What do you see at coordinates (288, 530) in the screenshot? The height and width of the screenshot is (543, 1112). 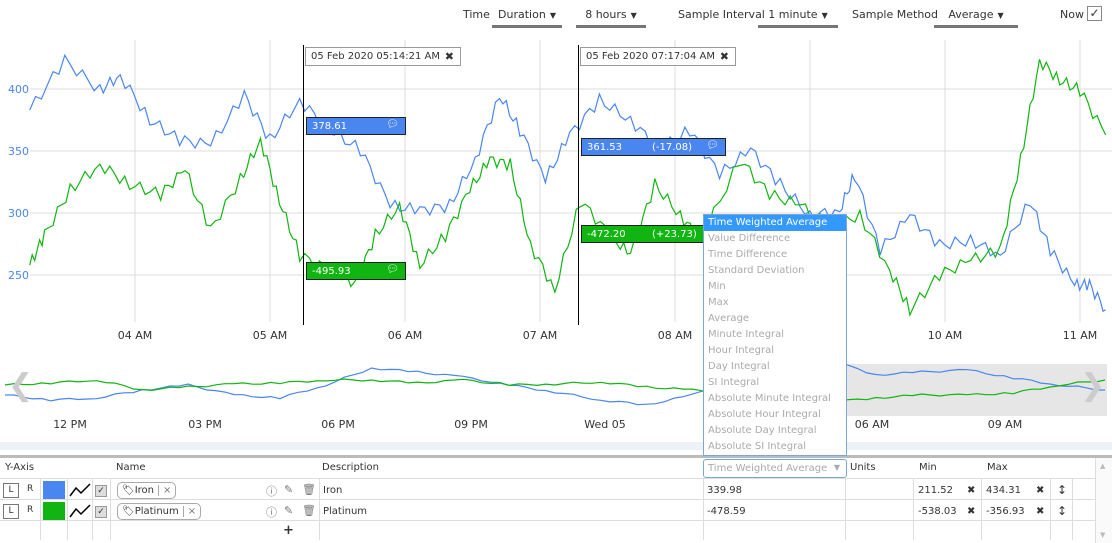 I see `add-series-button: +` at bounding box center [288, 530].